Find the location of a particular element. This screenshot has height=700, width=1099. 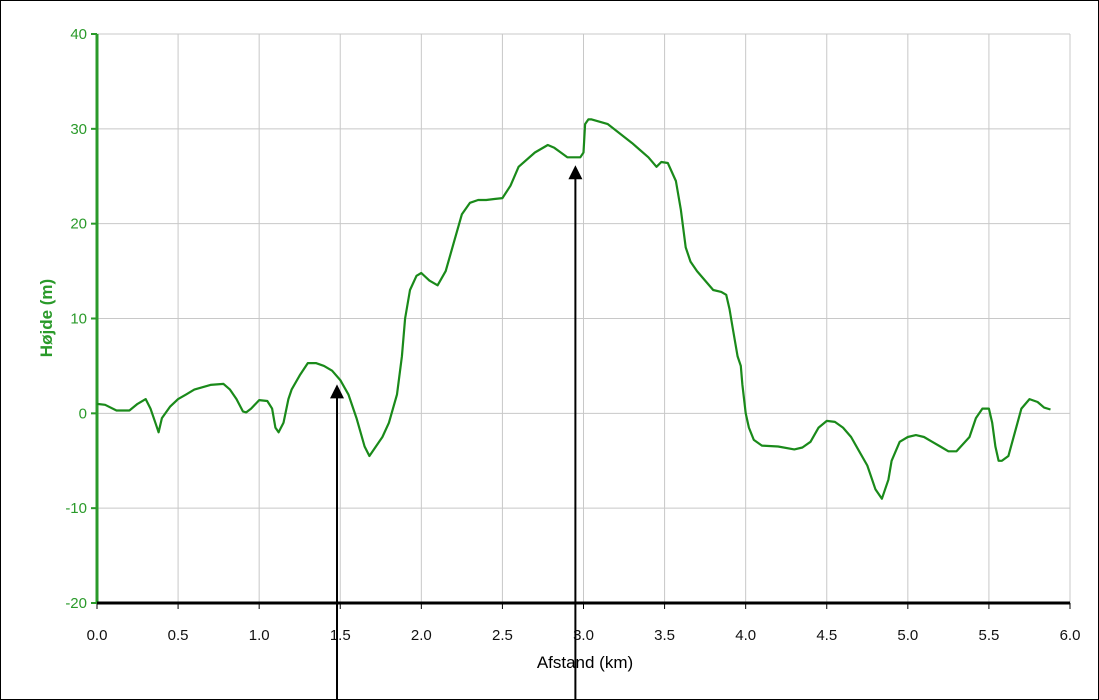

x-tick-label: 4.5 is located at coordinates (826, 635).